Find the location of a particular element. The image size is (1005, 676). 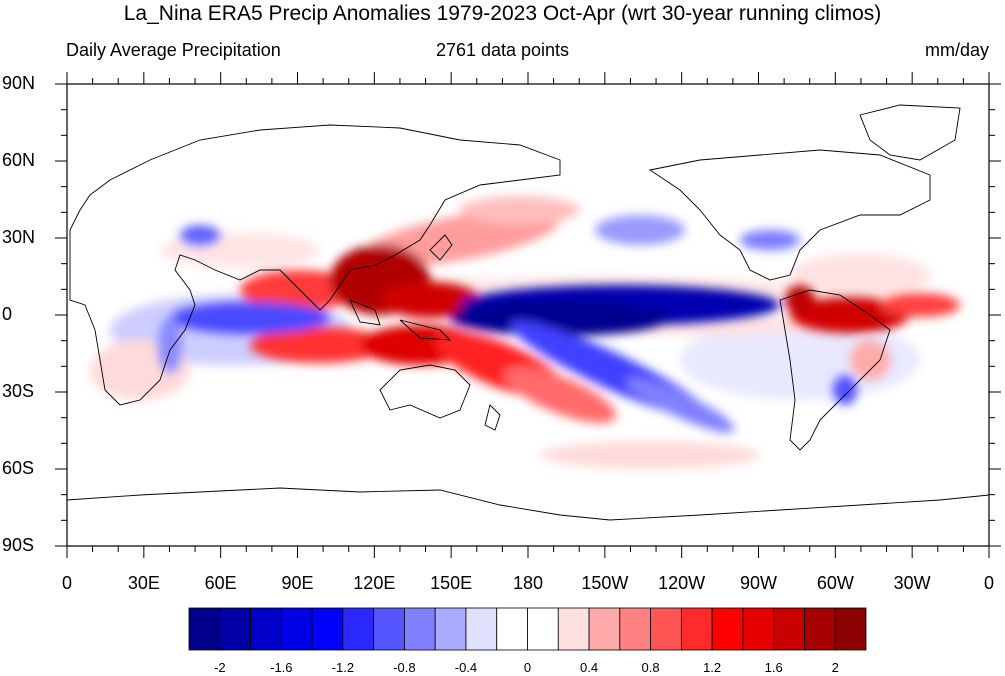

colorbar-tick-label: 1.2 is located at coordinates (712, 667).